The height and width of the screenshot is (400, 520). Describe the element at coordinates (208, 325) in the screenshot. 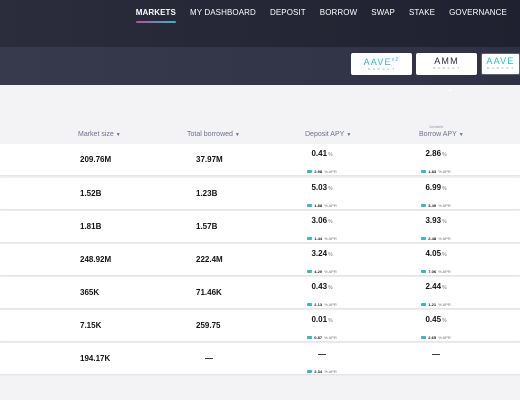

I see `total-borrowed-value: 259.75` at that location.